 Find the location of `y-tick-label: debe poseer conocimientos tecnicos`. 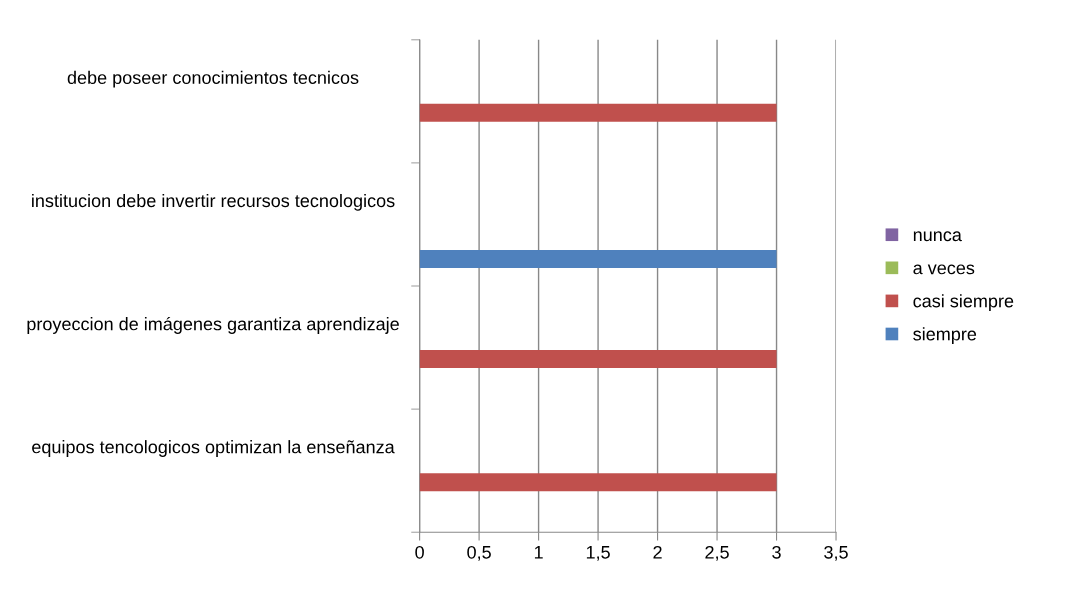

y-tick-label: debe poseer conocimientos tecnicos is located at coordinates (213, 79).